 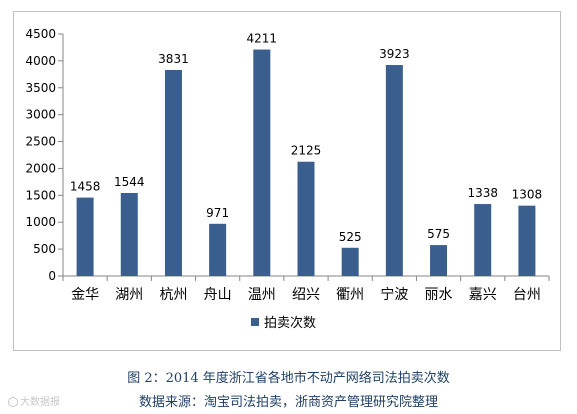 I want to click on data-label: 971, so click(x=217, y=213).